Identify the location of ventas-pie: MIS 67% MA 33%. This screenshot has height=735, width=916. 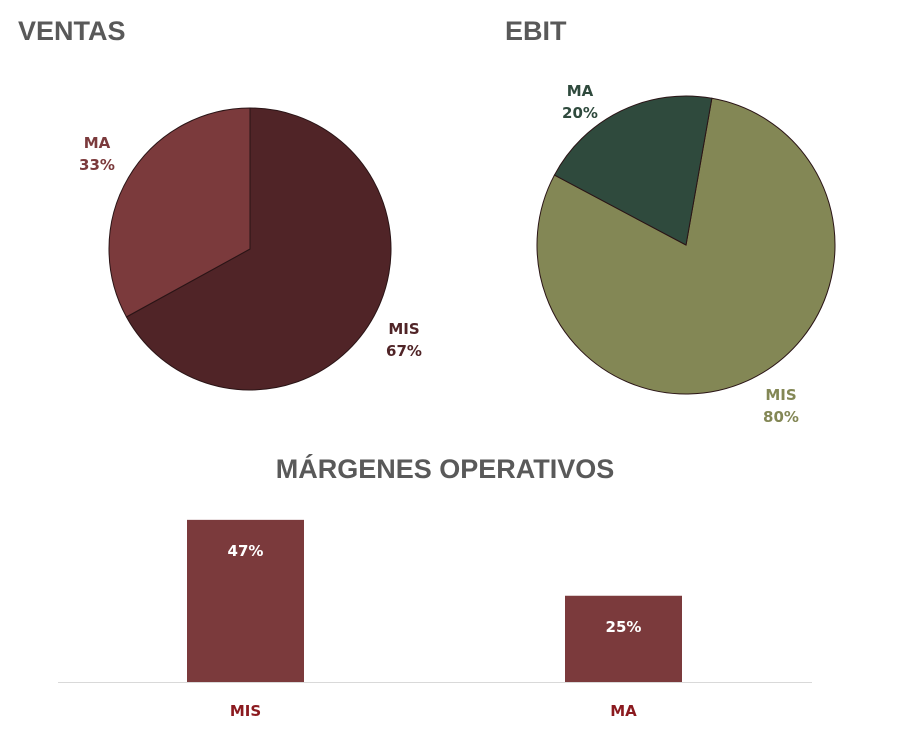
(250, 249).